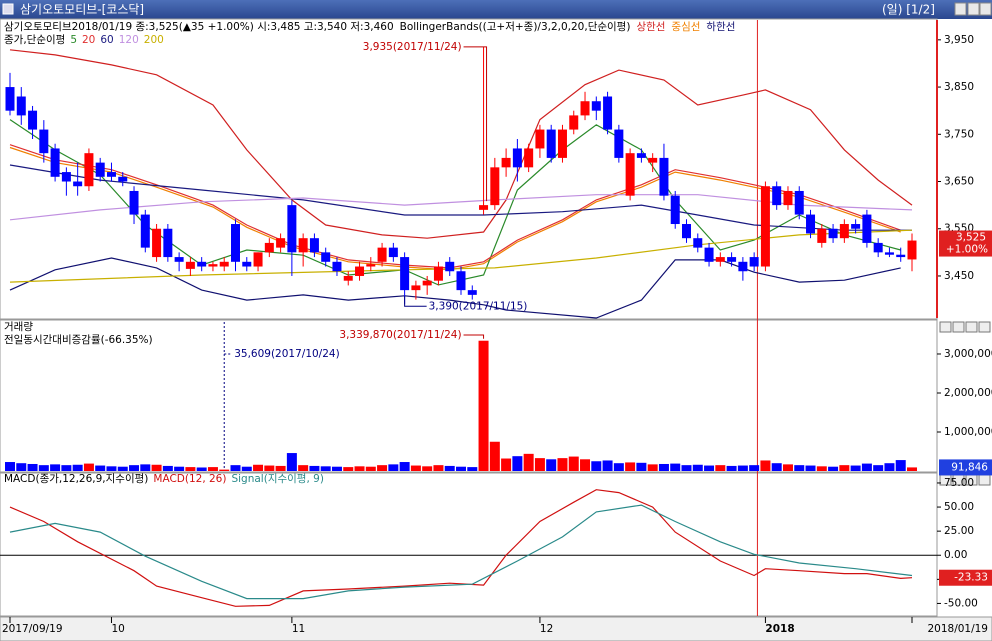 The image size is (992, 641). Describe the element at coordinates (32, 629) in the screenshot. I see `x-tick-label: 2017/09/19` at that location.